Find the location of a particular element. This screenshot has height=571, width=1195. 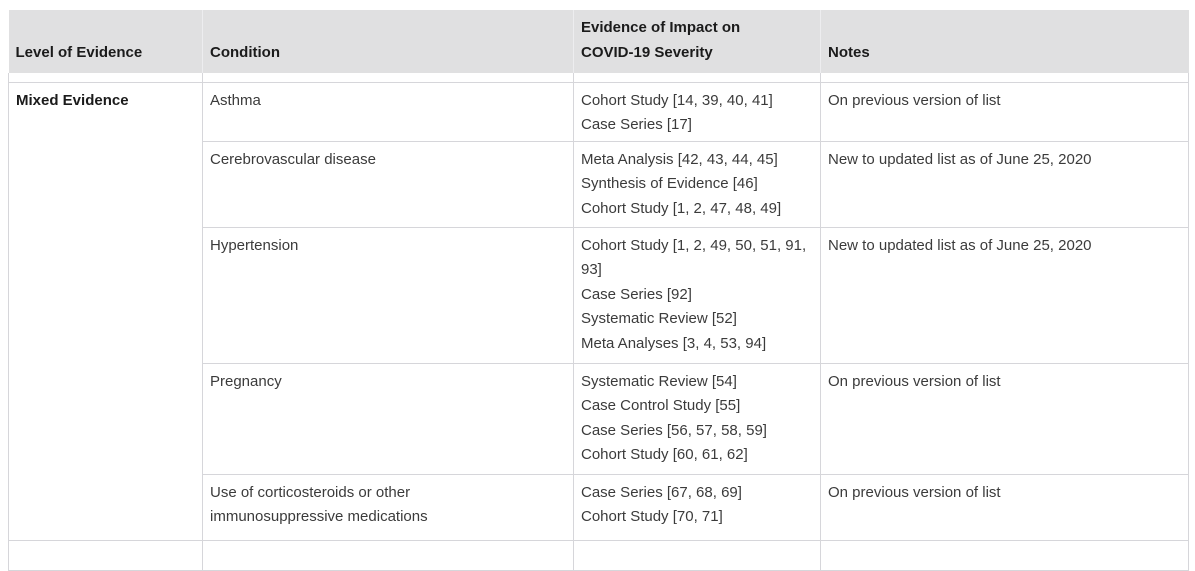

evidence-line: Case Series [56, 57, 58, 59] is located at coordinates (674, 430).